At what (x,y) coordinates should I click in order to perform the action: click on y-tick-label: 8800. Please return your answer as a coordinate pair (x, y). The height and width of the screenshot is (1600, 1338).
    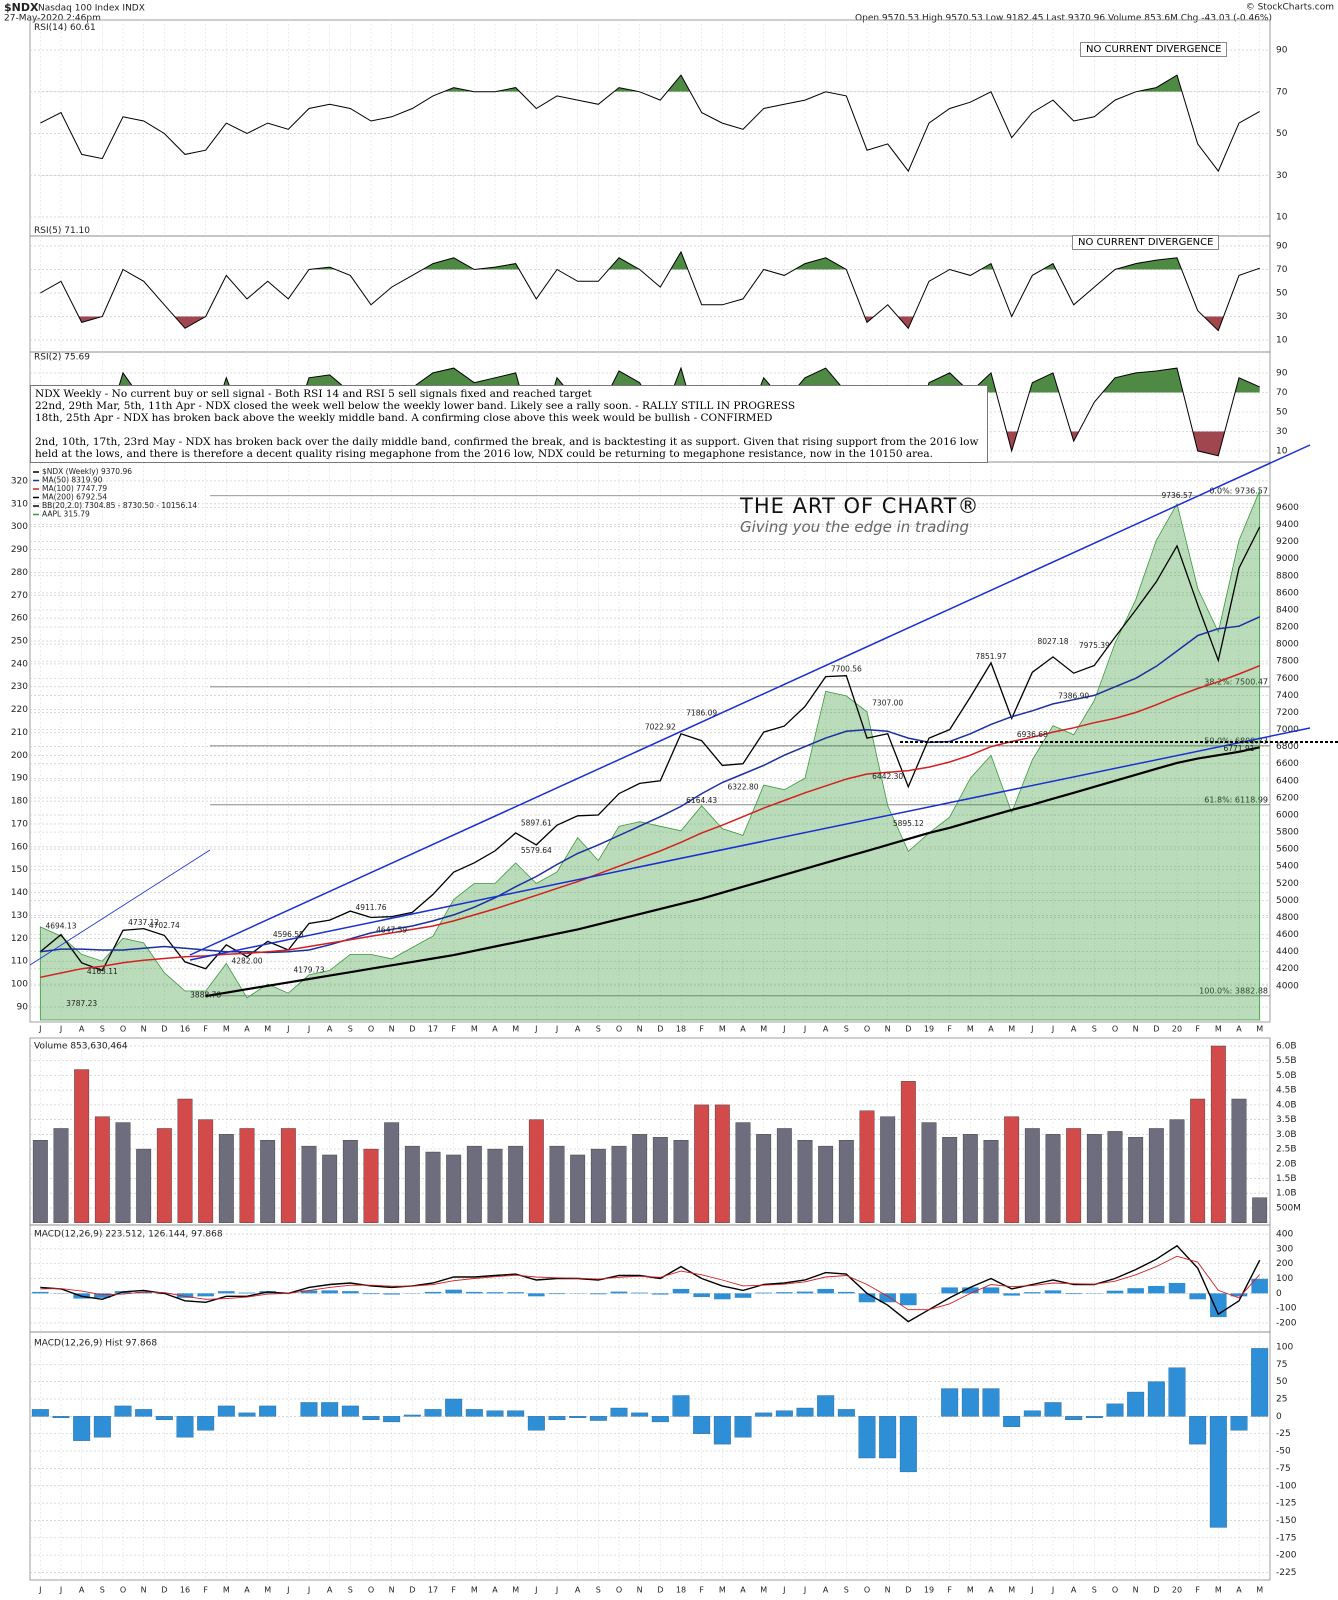
    Looking at the image, I should click on (1287, 576).